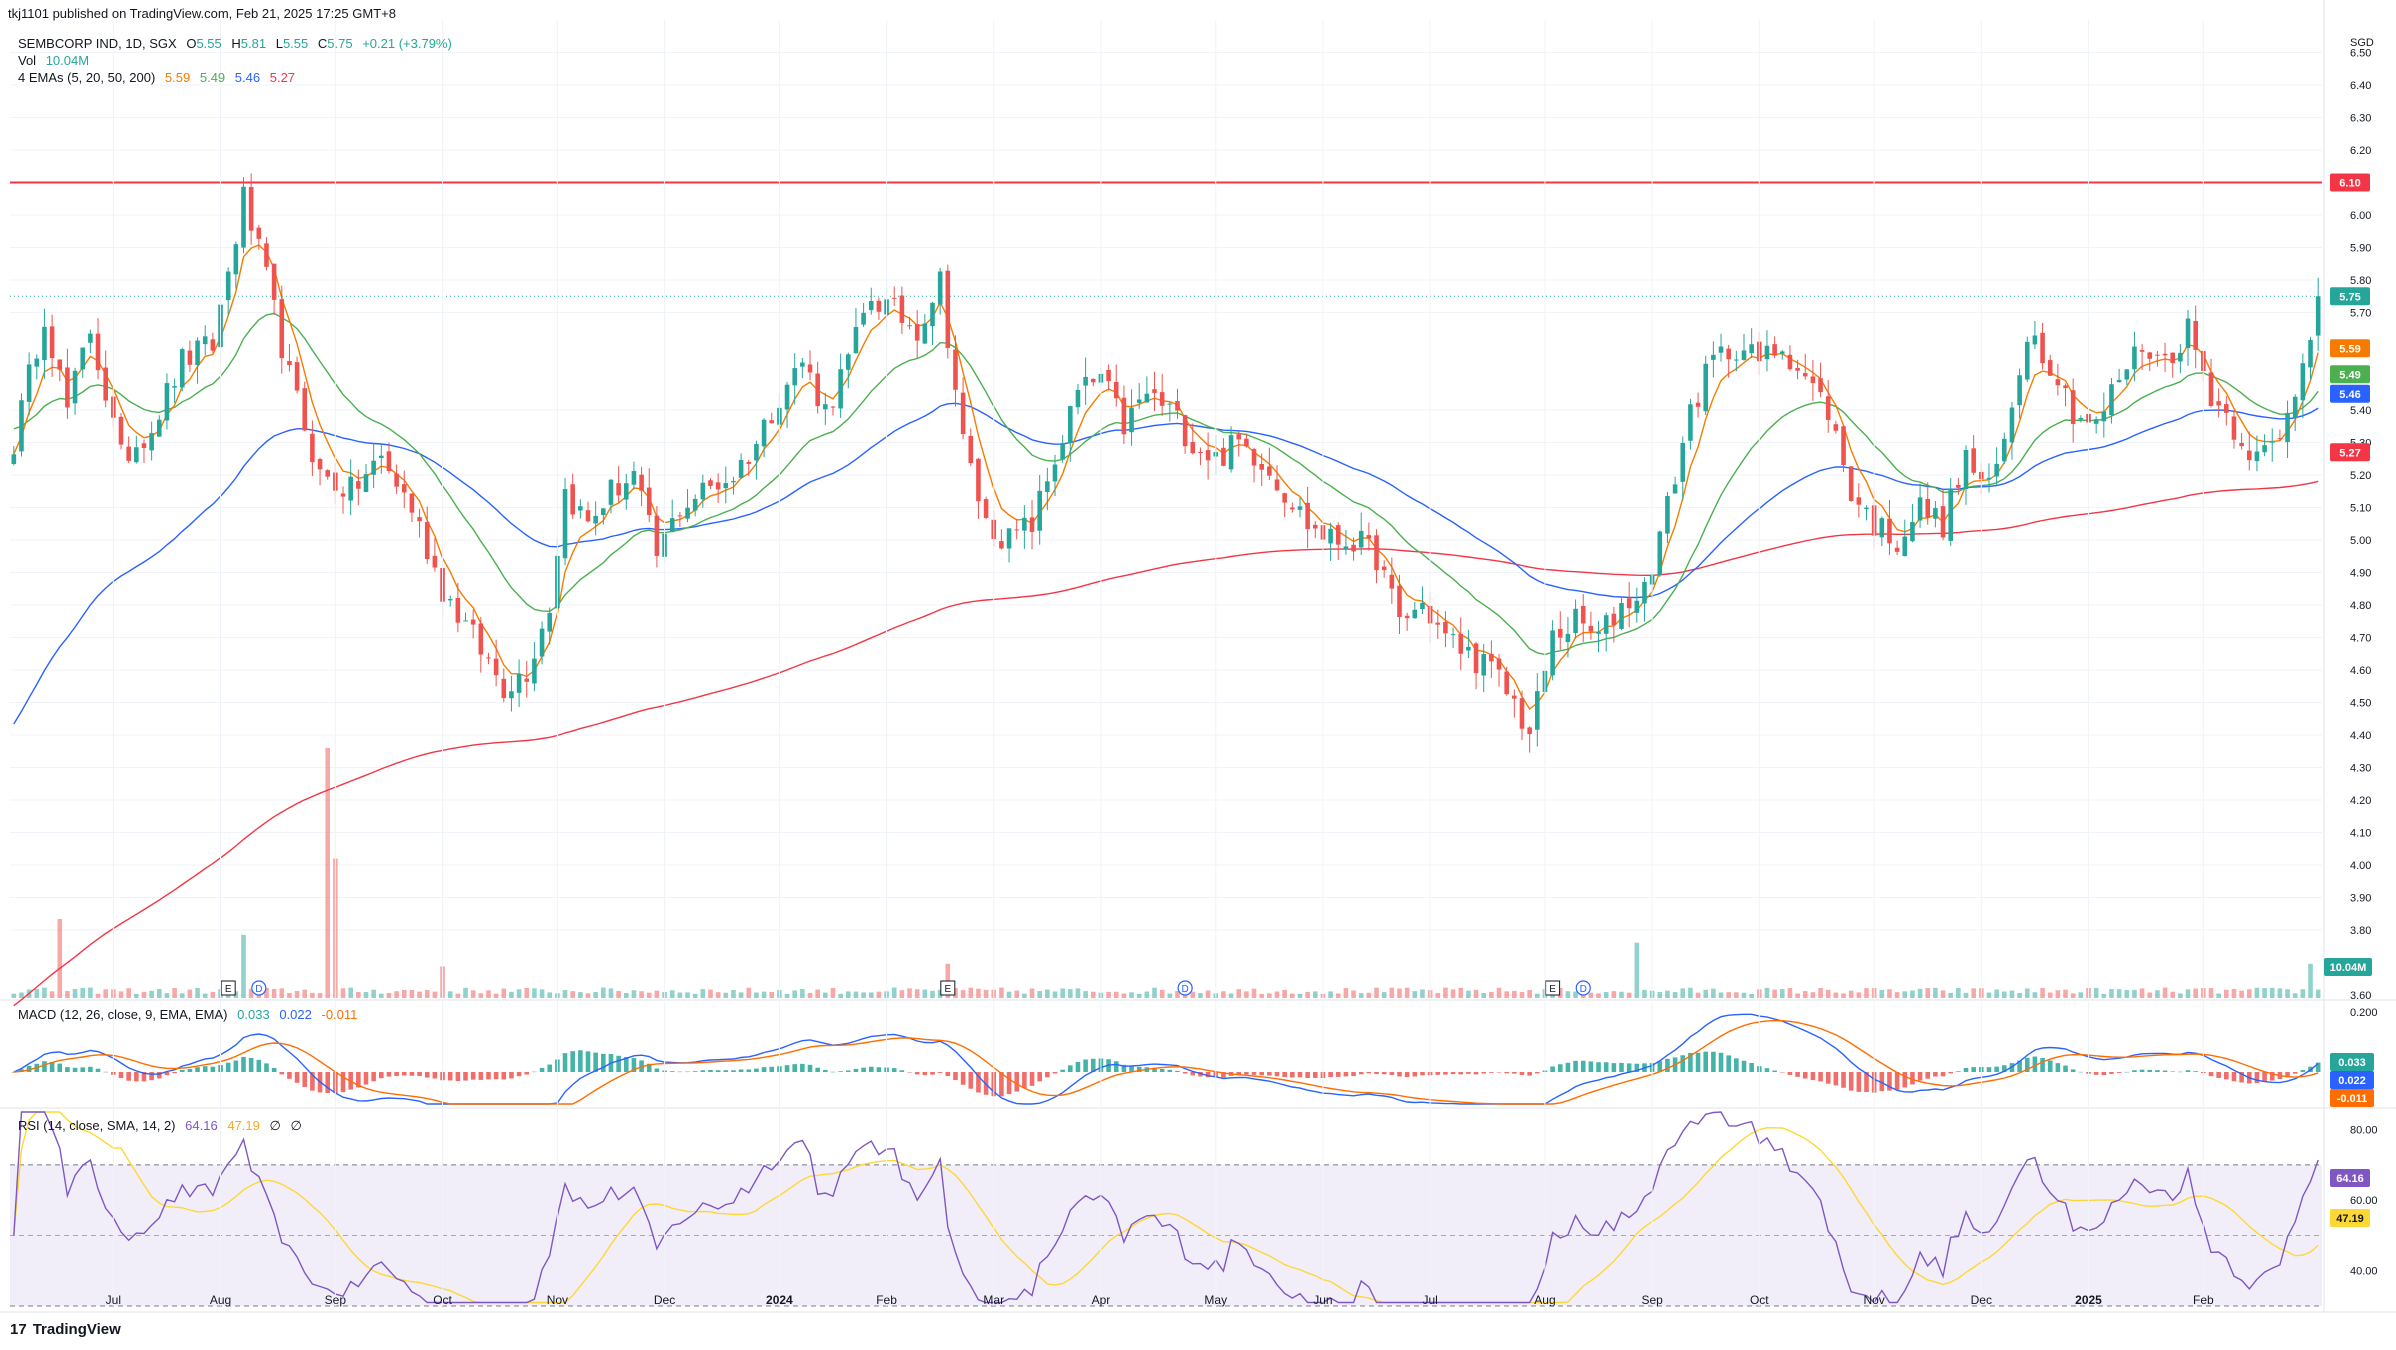 The image size is (2396, 1350). I want to click on price-tick-label: 4.80, so click(2360, 606).